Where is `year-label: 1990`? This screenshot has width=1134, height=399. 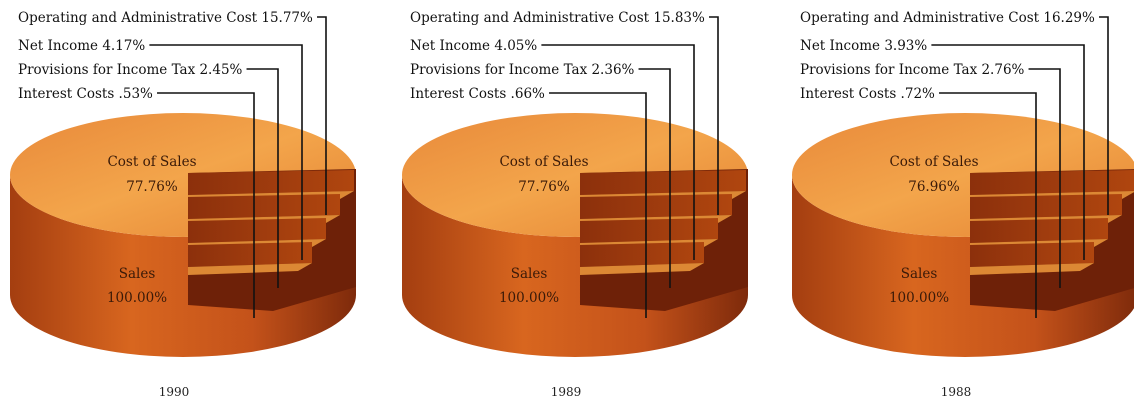 year-label: 1990 is located at coordinates (174, 392).